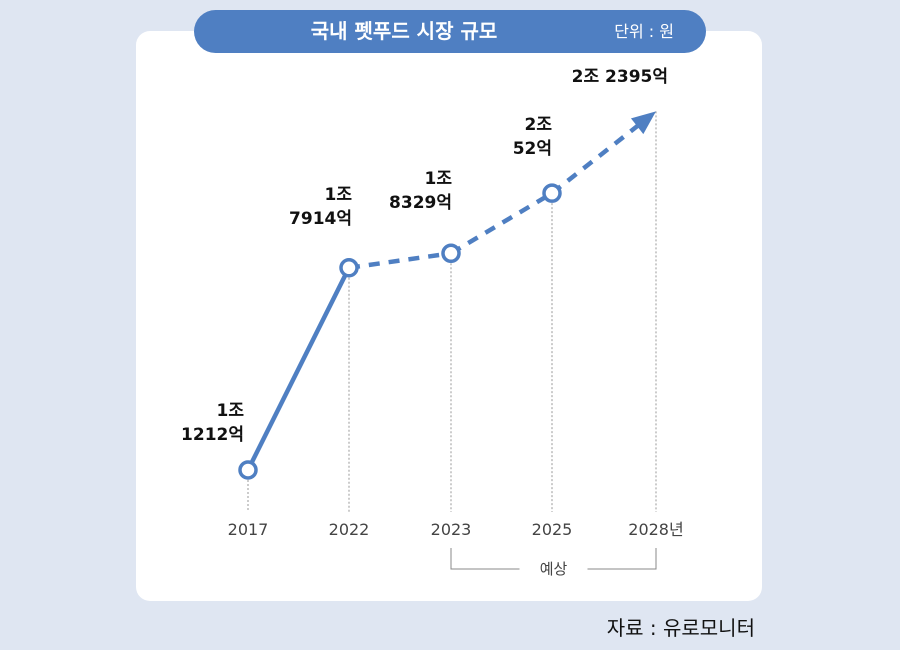  I want to click on title-banner: 국내 펫푸드 시장 규모 단위 : 원, so click(450, 31).